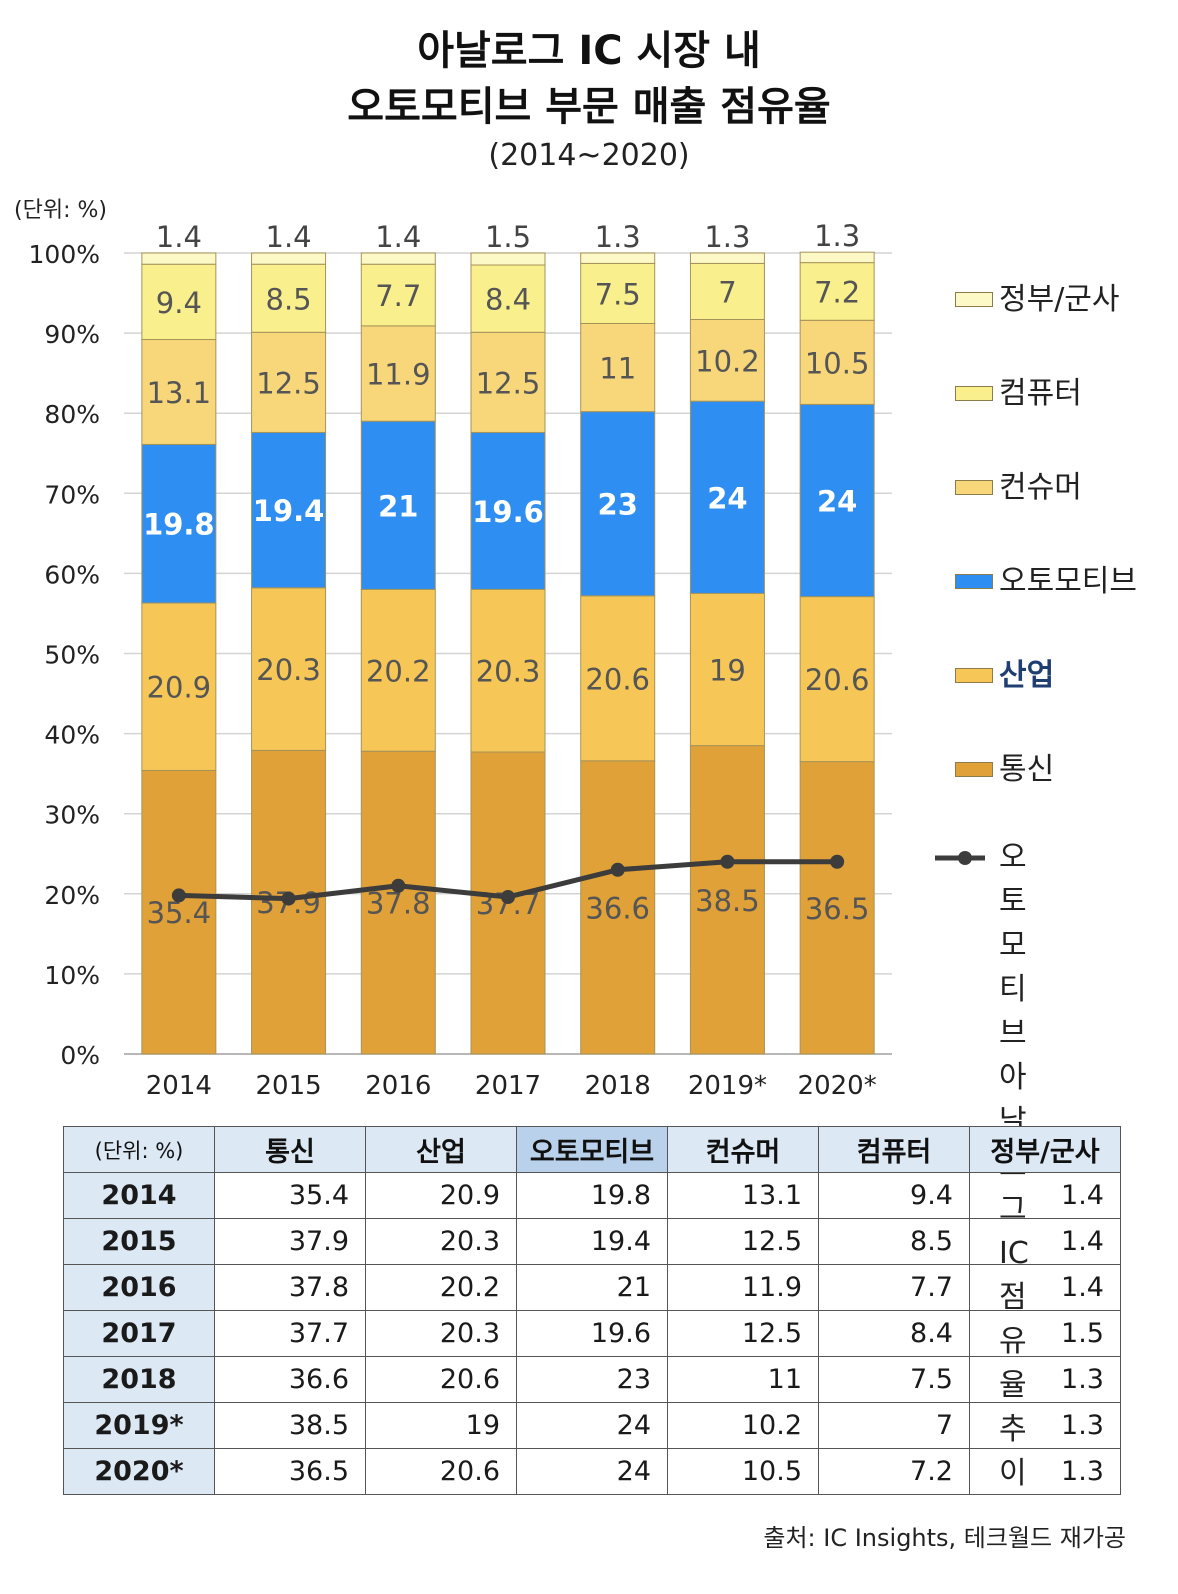 This screenshot has width=1178, height=1594. What do you see at coordinates (617, 908) in the screenshot?
I see `data-label: 36.6` at bounding box center [617, 908].